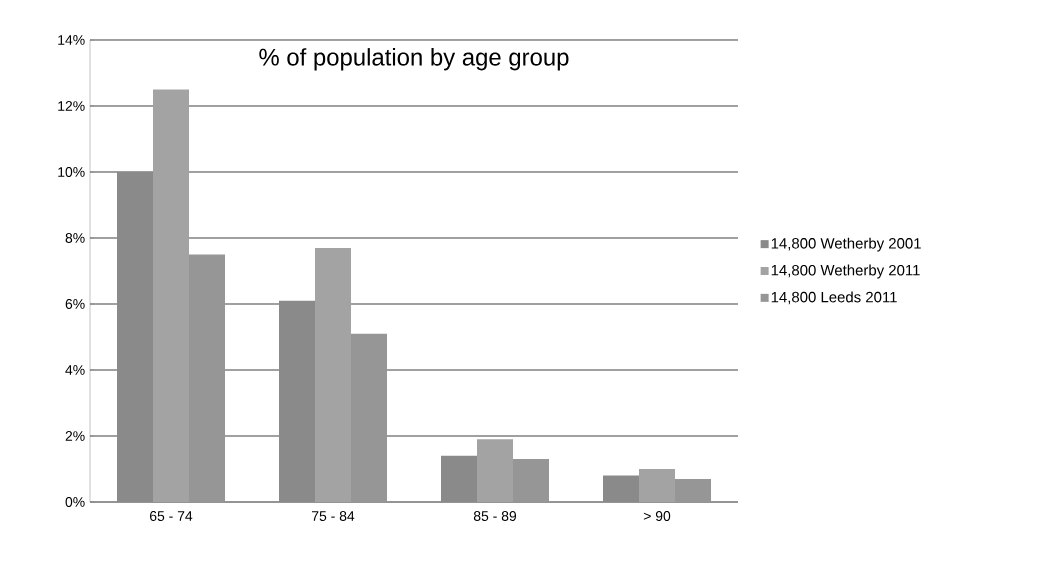 This screenshot has height=562, width=1063. Describe the element at coordinates (171, 516) in the screenshot. I see `x-tick-label: 65 - 74` at that location.